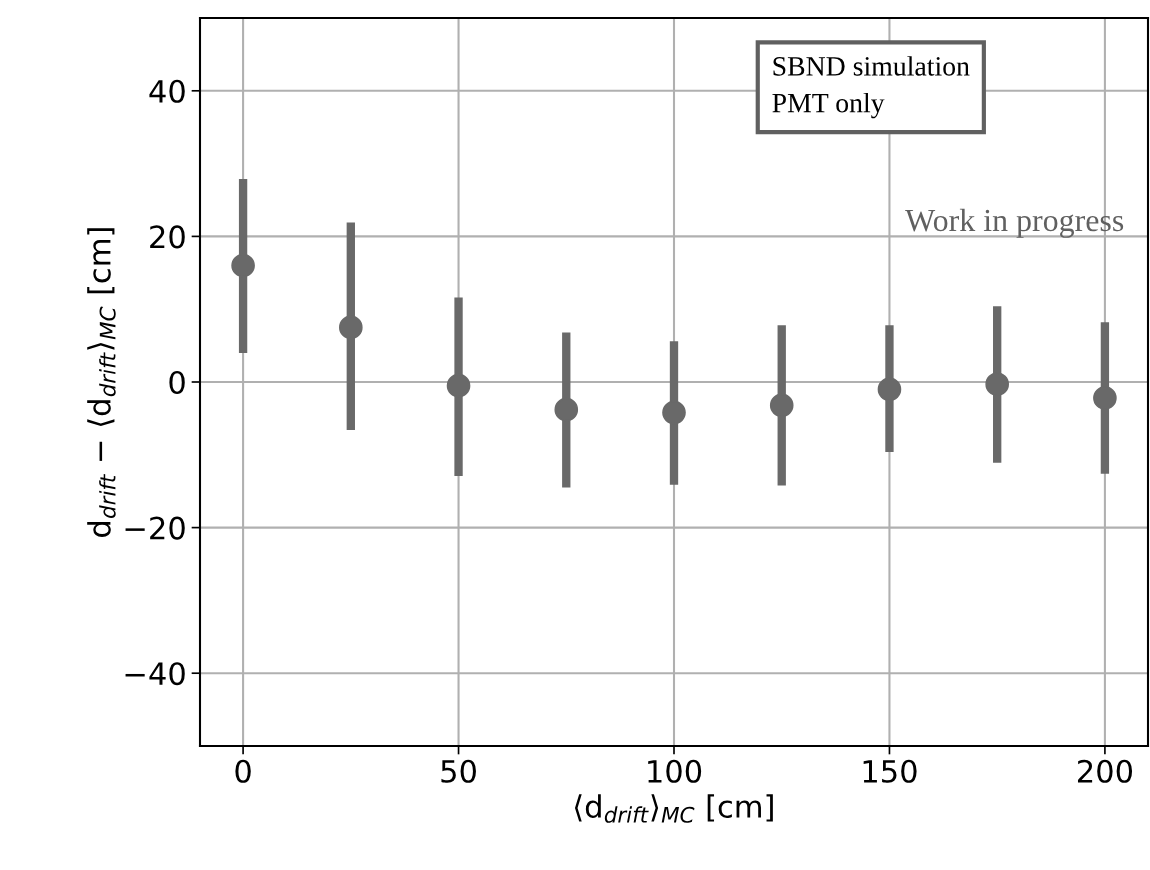  I want to click on y-tick-label: 40, so click(167, 91).